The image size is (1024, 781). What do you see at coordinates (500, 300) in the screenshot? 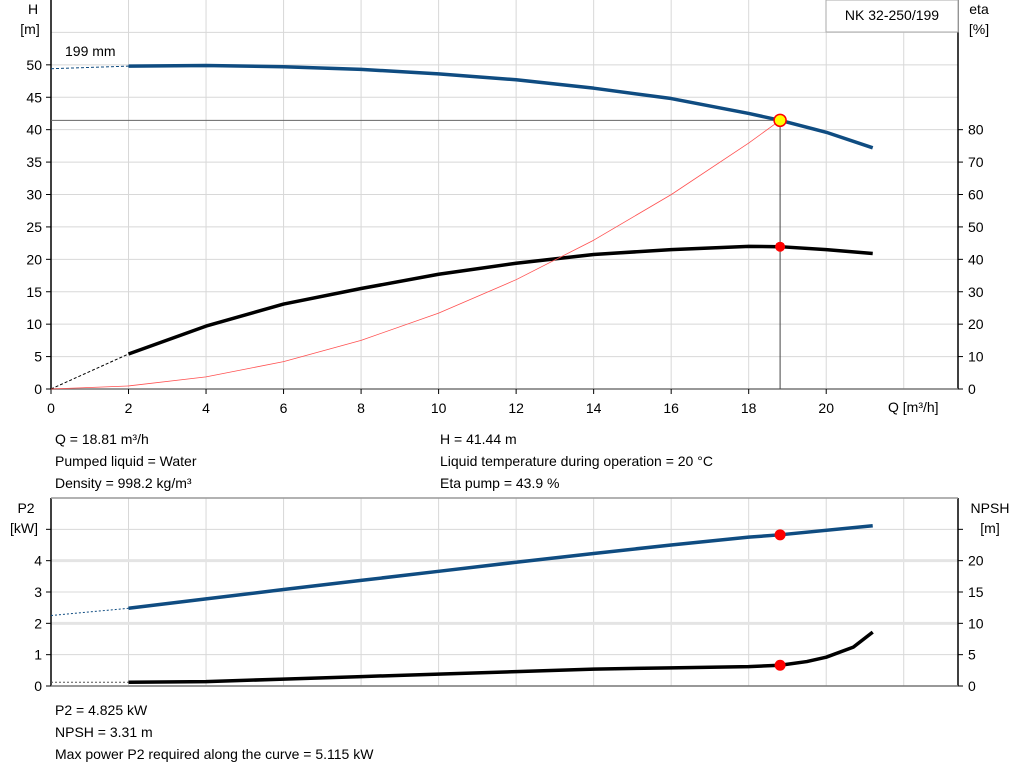
I see `efficiency-curve` at bounding box center [500, 300].